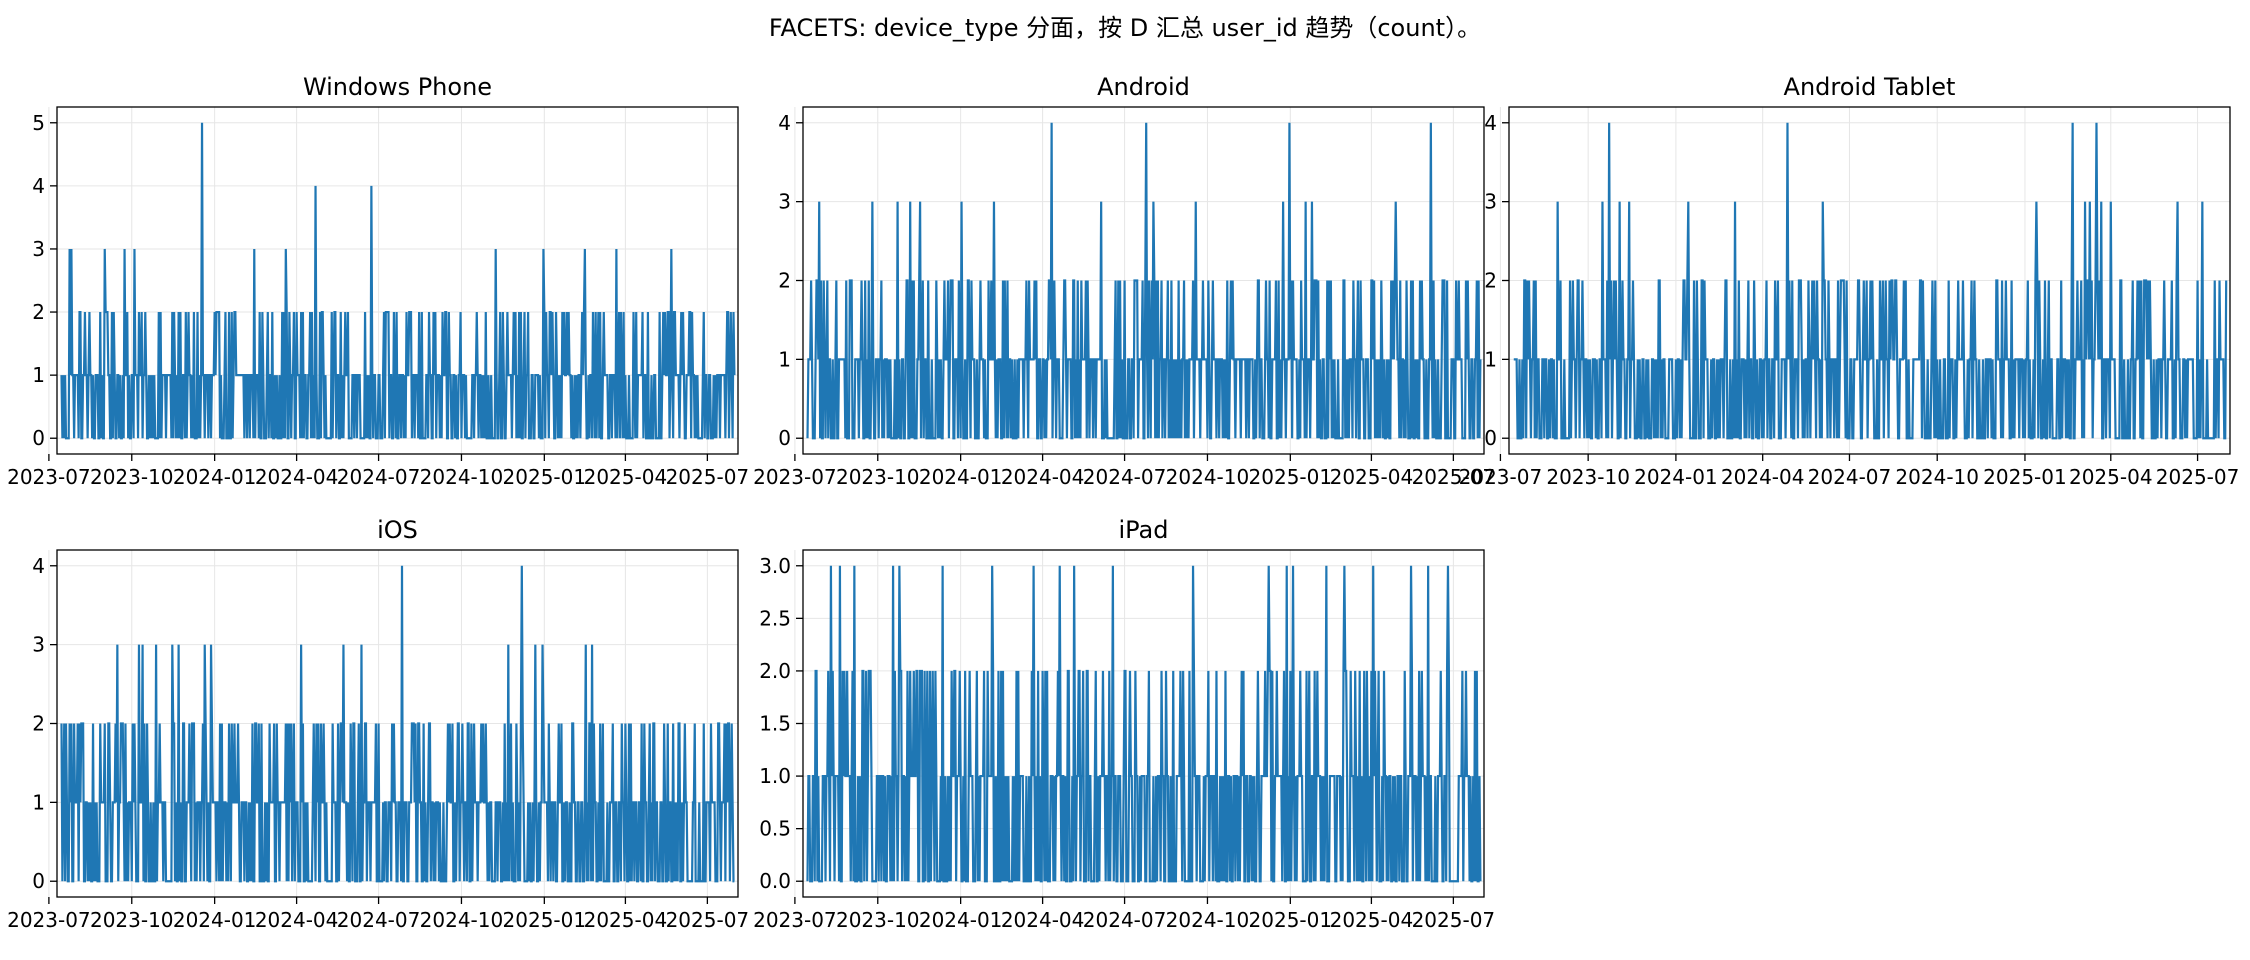 The image size is (2250, 960). I want to click on y-tick-label: 5, so click(38, 123).